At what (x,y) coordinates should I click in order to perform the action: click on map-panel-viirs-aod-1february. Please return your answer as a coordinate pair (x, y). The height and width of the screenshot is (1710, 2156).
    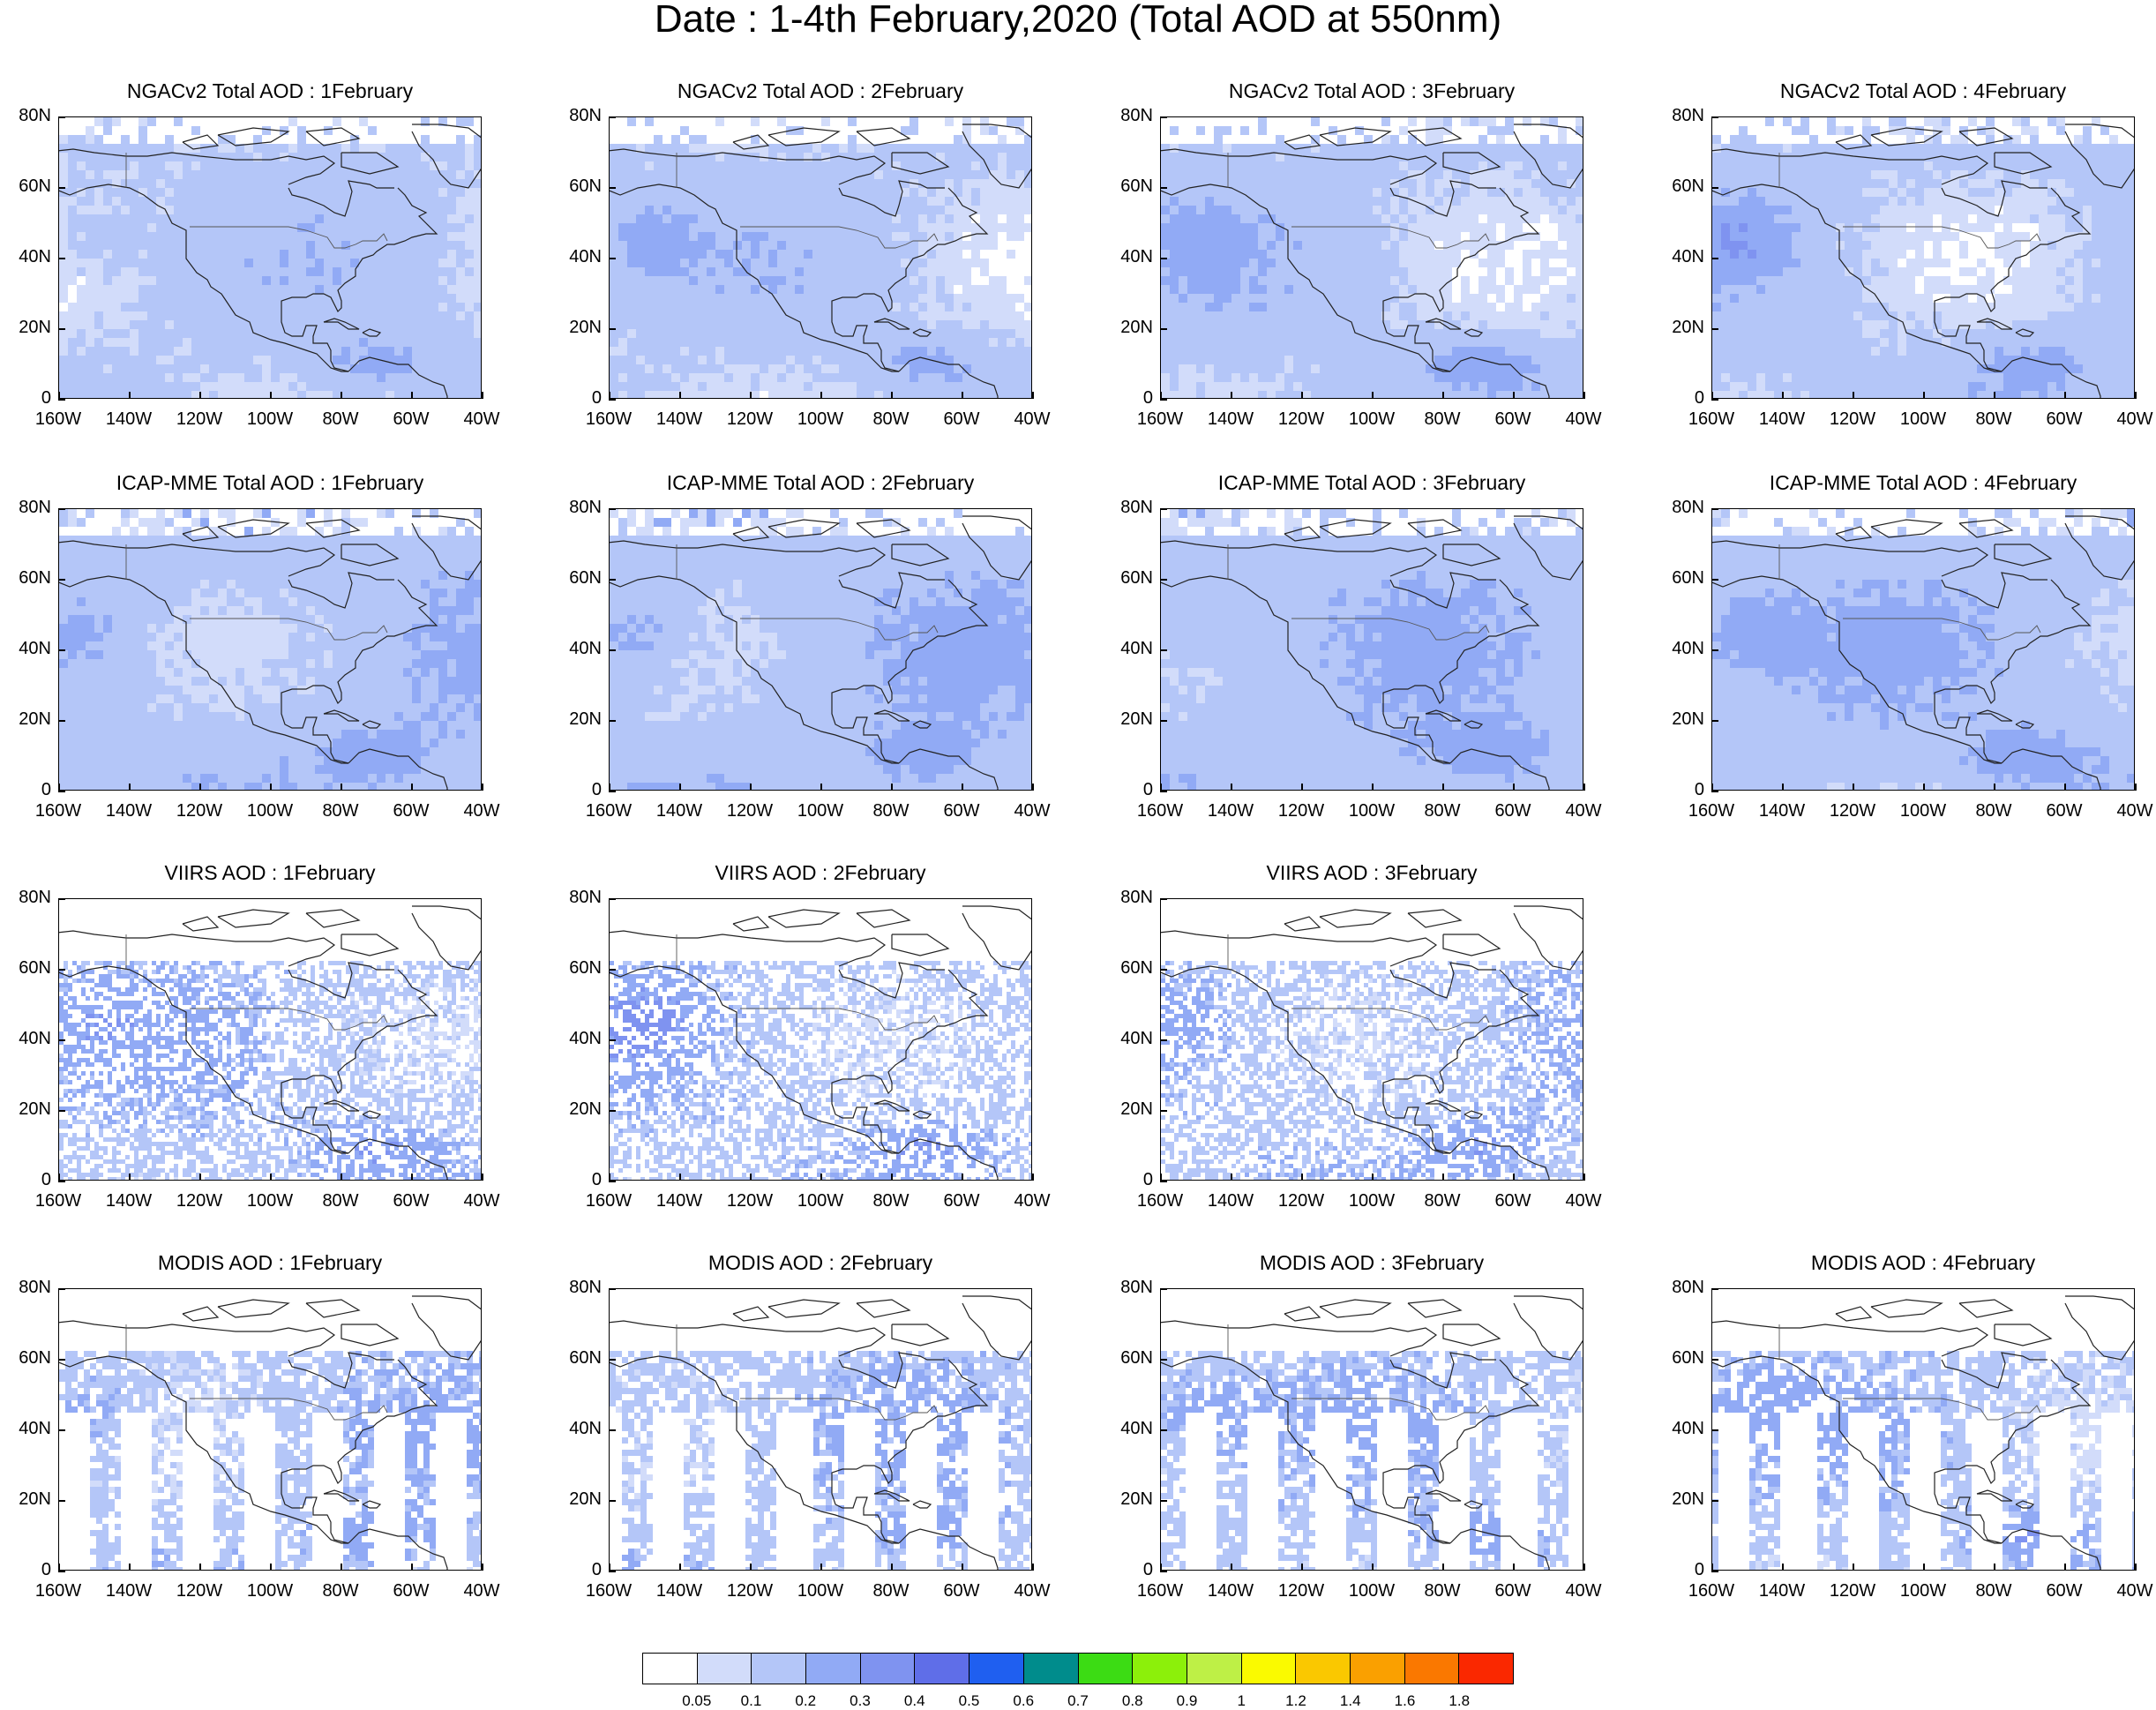
    Looking at the image, I should click on (270, 1039).